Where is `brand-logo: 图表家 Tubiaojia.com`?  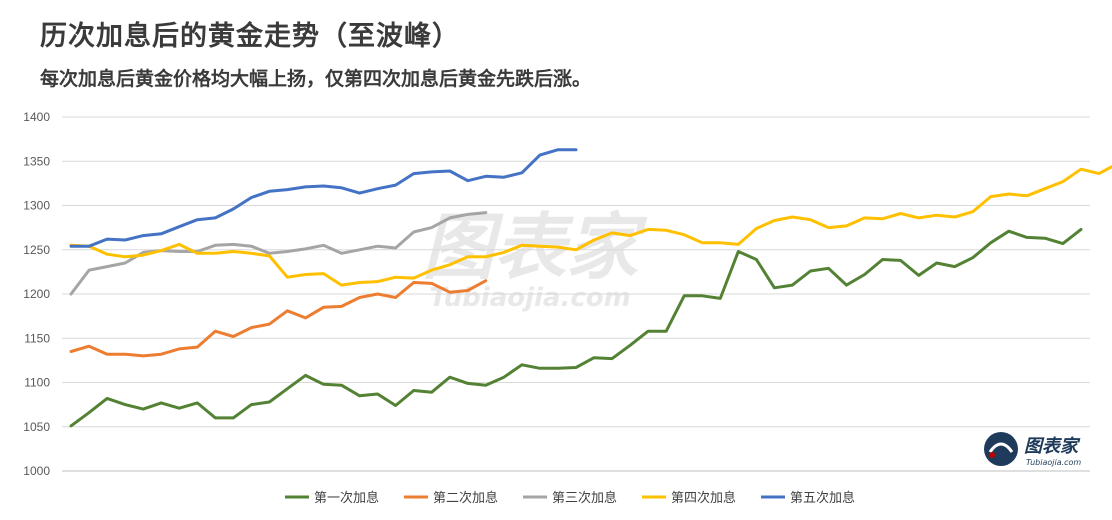
brand-logo: 图表家 Tubiaojia.com is located at coordinates (1032, 449).